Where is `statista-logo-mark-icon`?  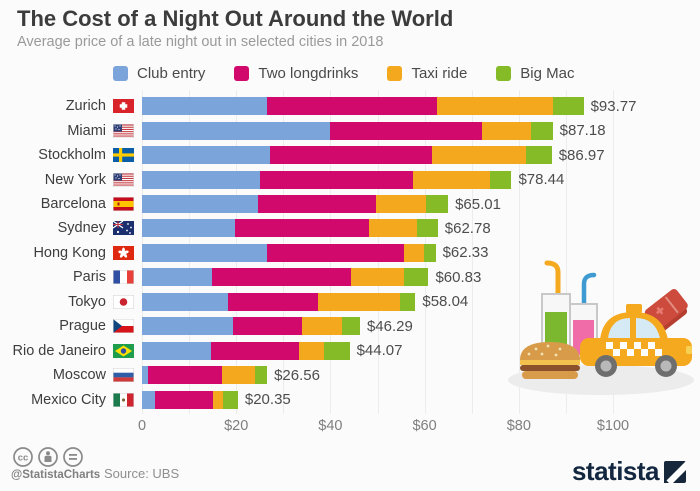
statista-logo-mark-icon is located at coordinates (675, 471).